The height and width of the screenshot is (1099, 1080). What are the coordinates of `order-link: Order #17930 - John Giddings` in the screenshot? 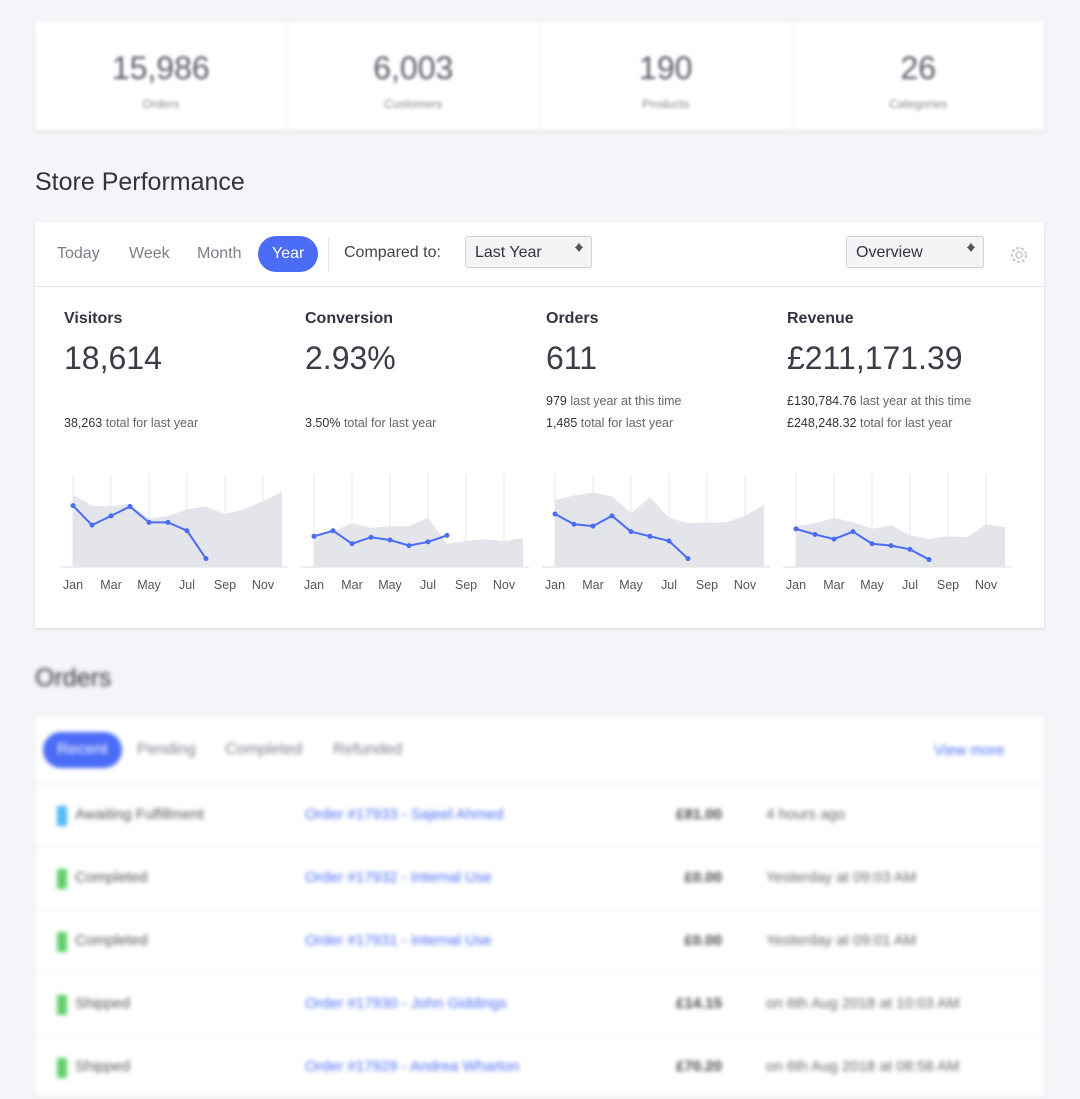 It's located at (406, 1003).